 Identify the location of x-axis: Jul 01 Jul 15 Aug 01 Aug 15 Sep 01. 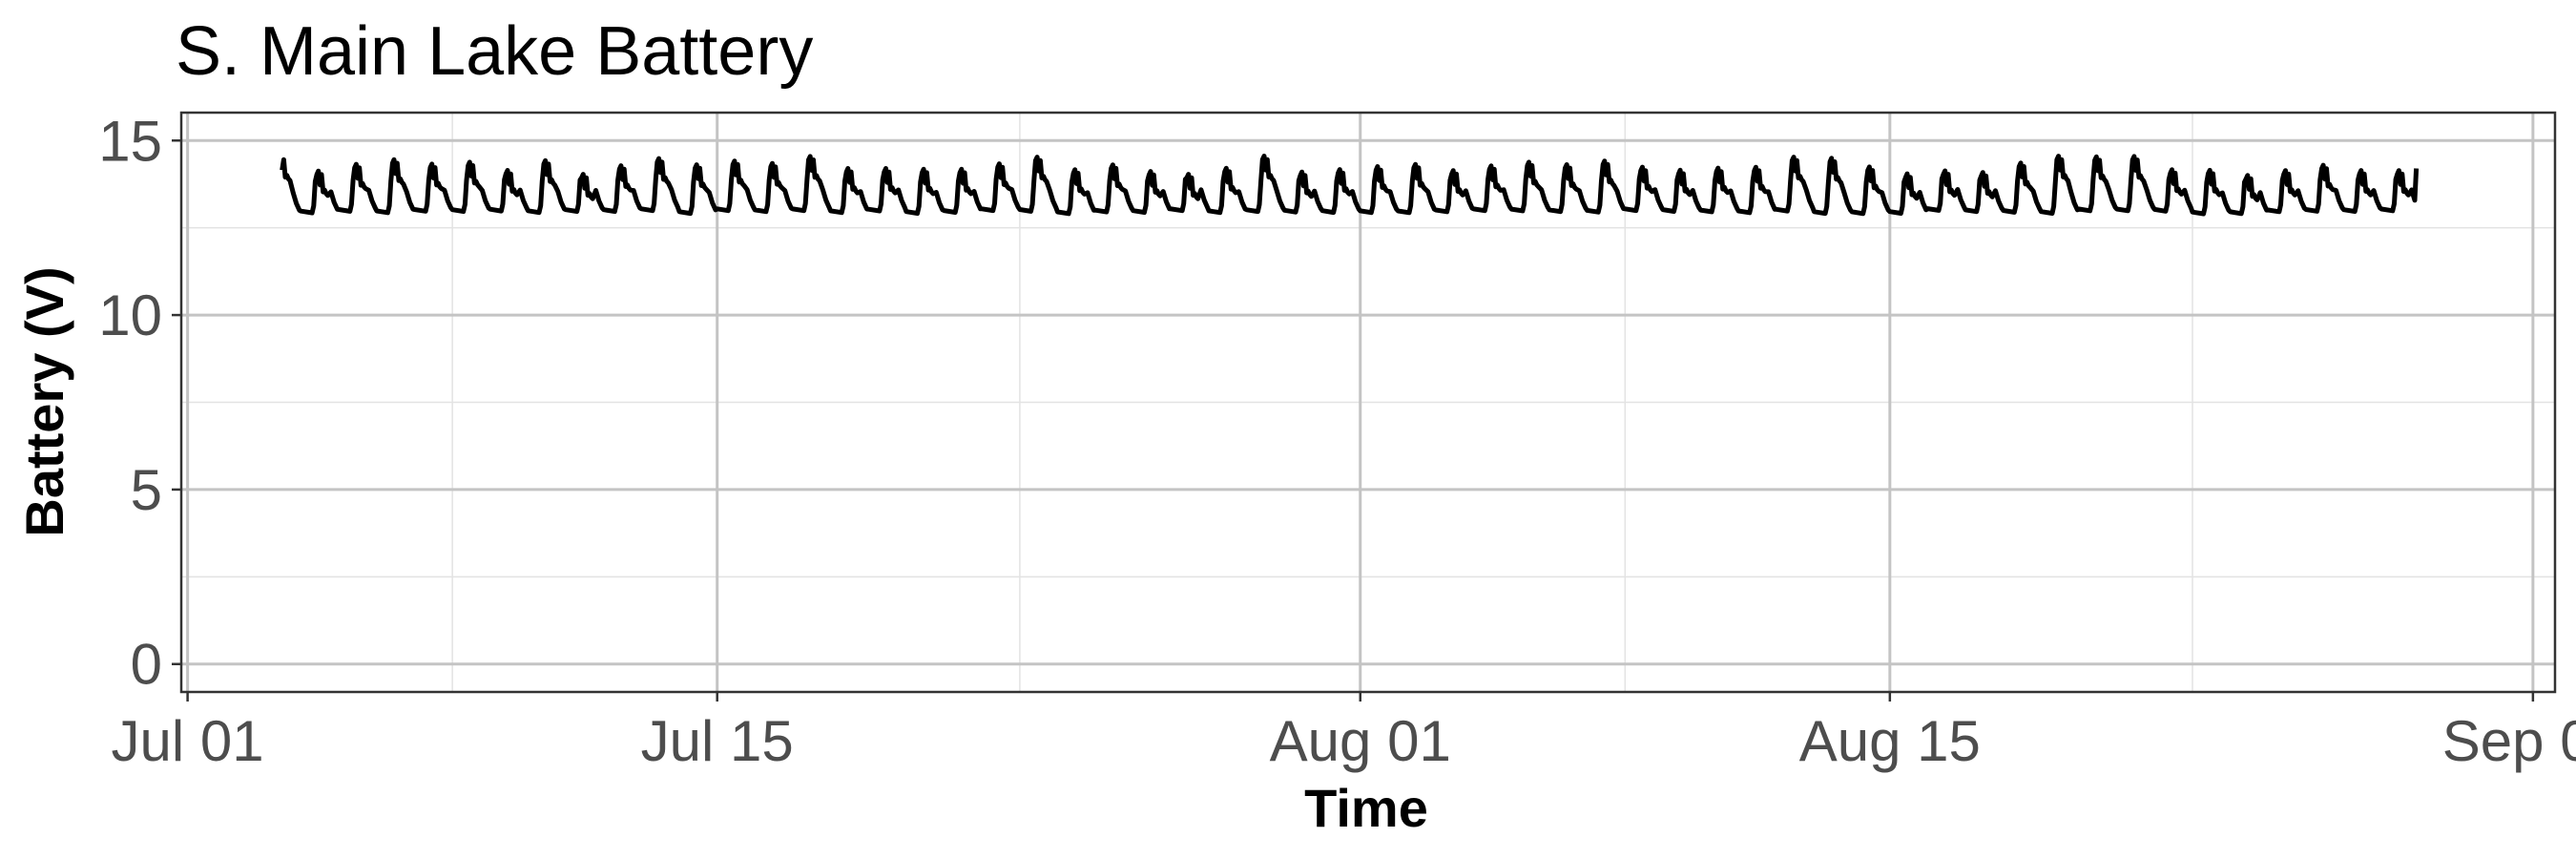
(1344, 732).